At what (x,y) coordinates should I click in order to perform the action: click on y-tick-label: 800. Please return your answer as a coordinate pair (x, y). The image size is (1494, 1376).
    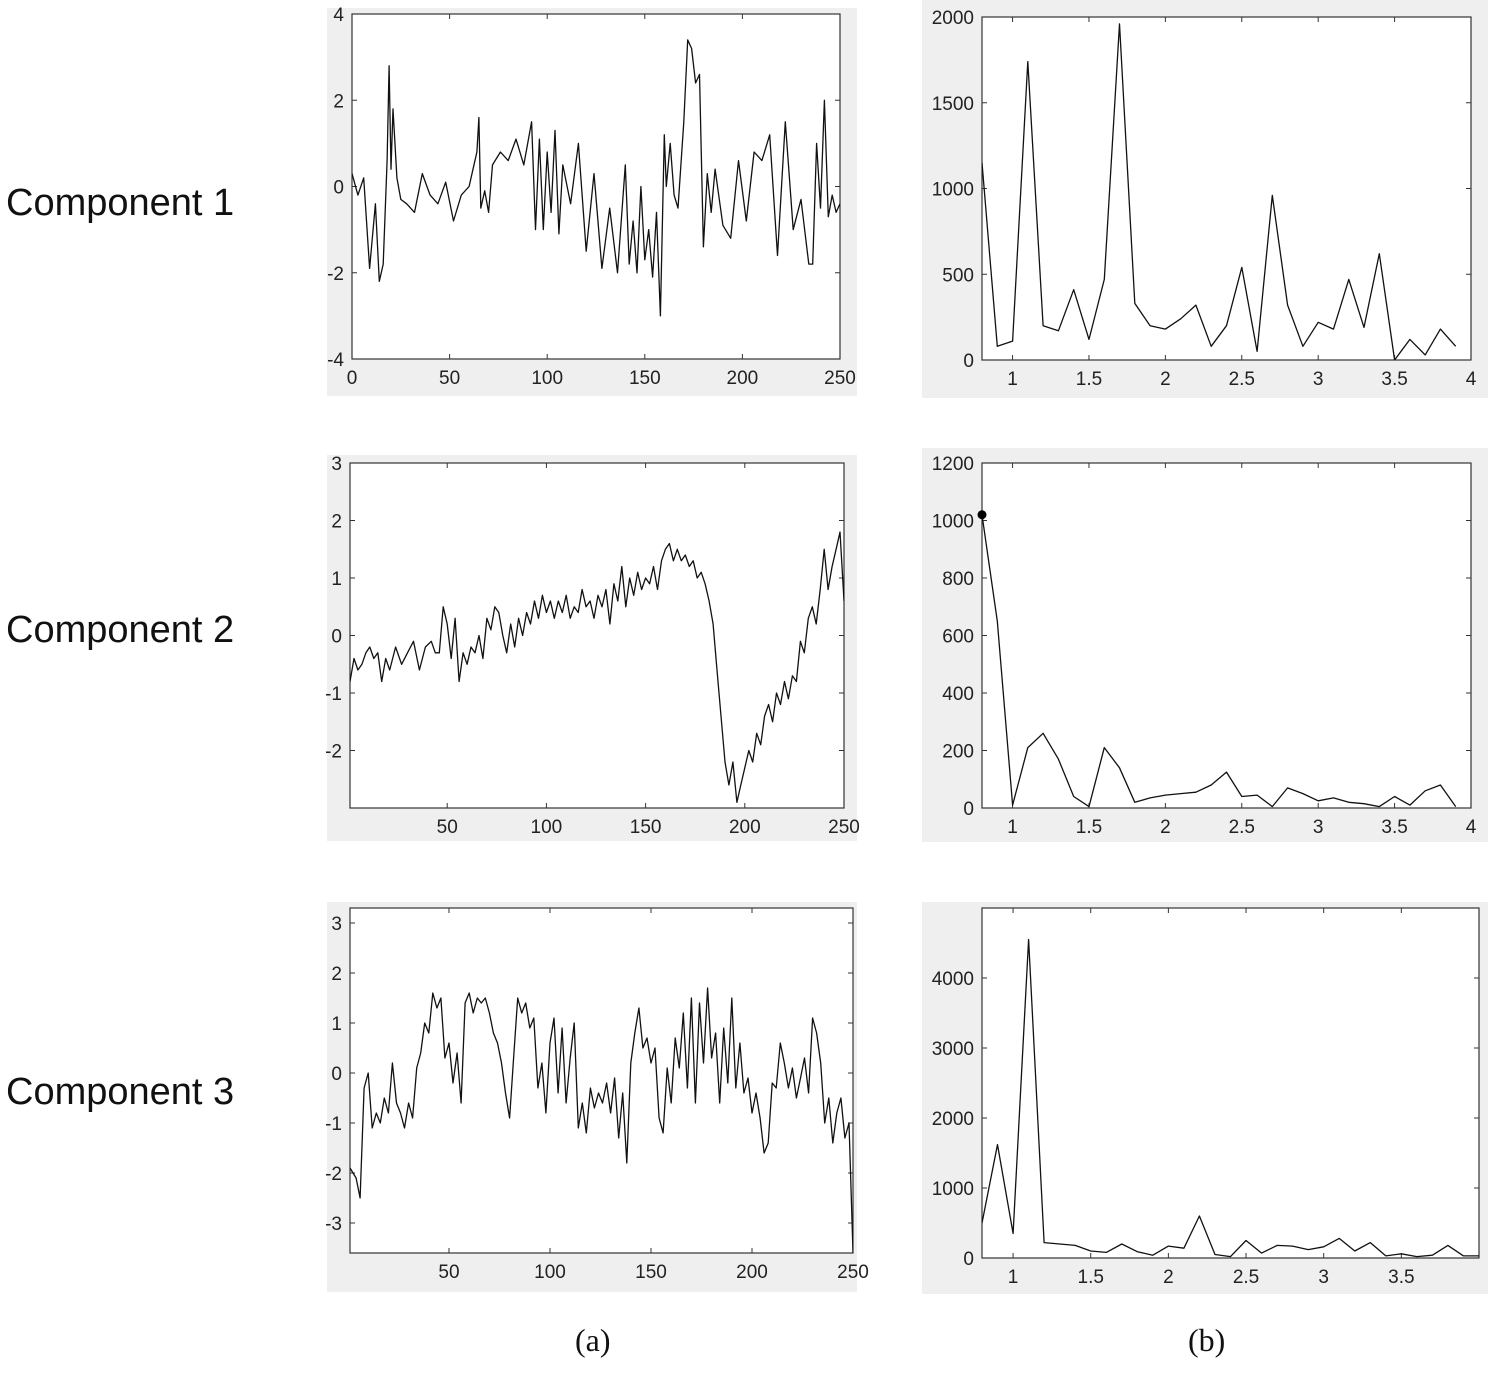
    Looking at the image, I should click on (958, 579).